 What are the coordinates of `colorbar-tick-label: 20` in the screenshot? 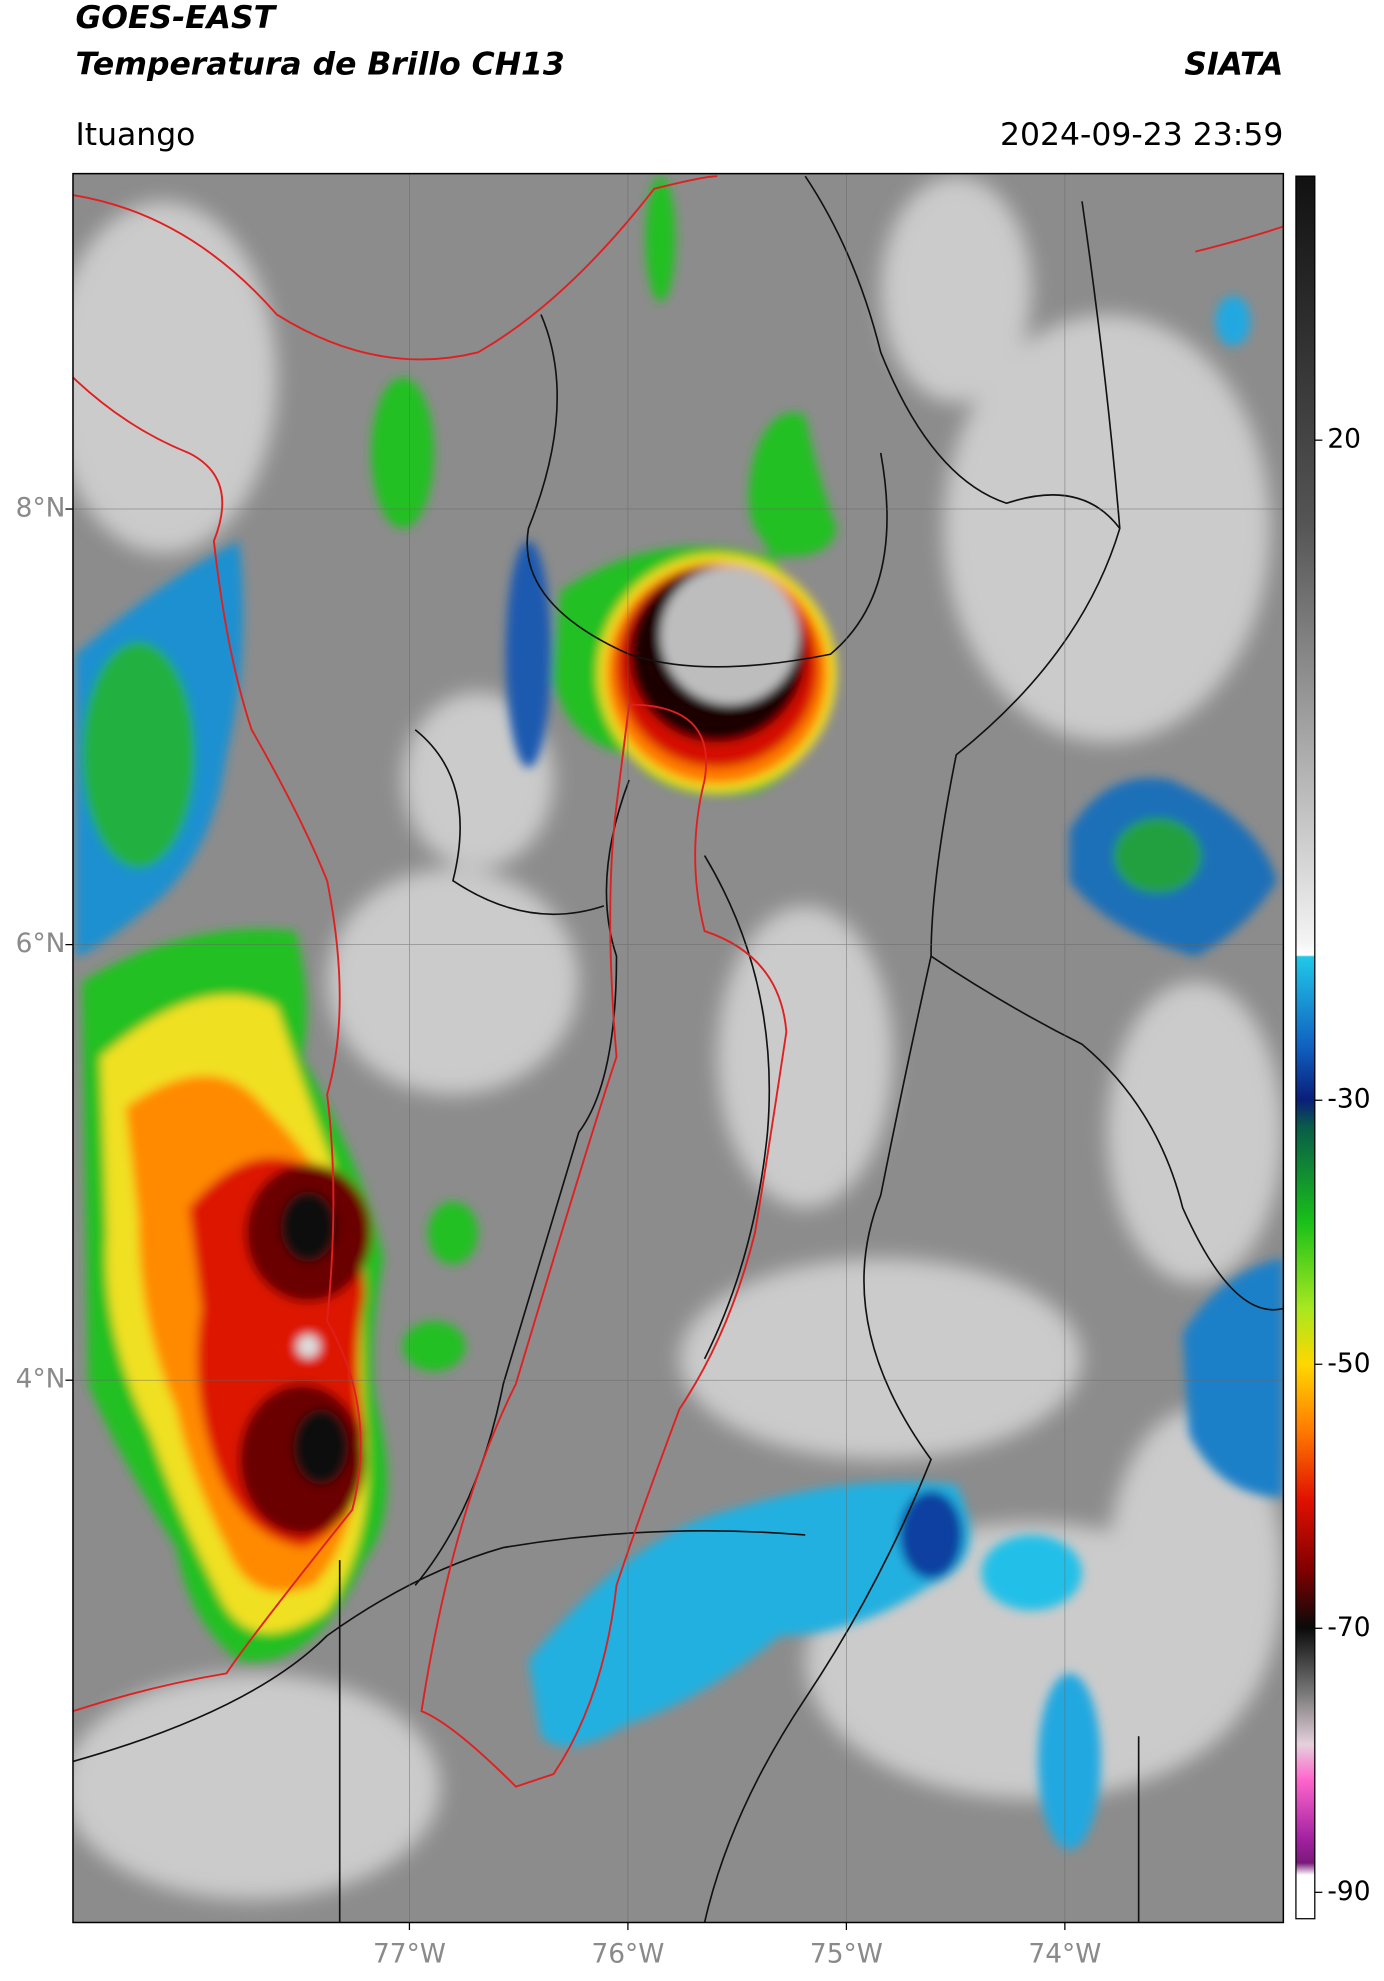 It's located at (1344, 439).